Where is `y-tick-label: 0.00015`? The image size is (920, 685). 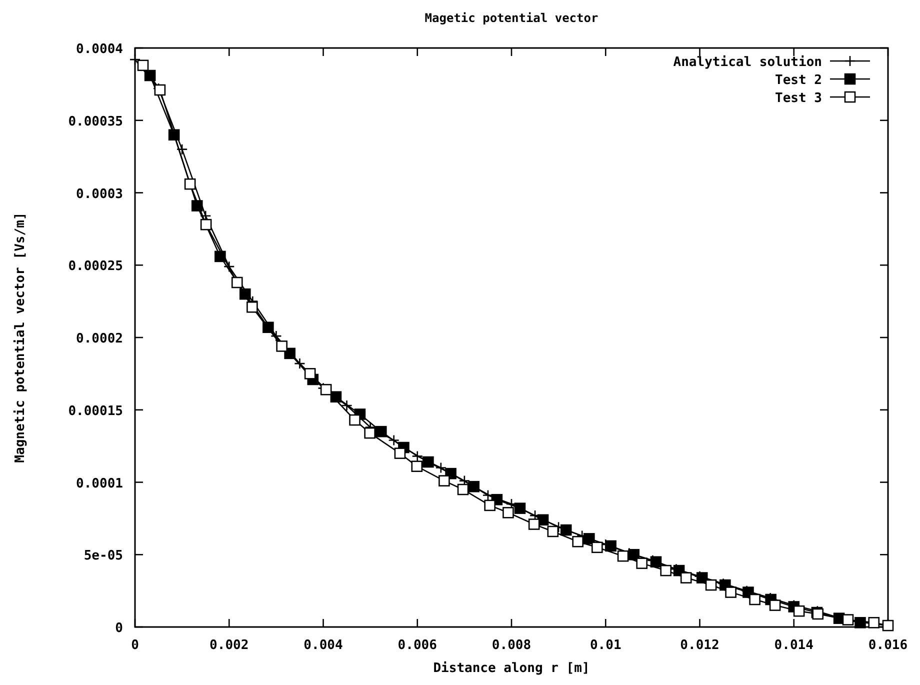 y-tick-label: 0.00015 is located at coordinates (95, 411).